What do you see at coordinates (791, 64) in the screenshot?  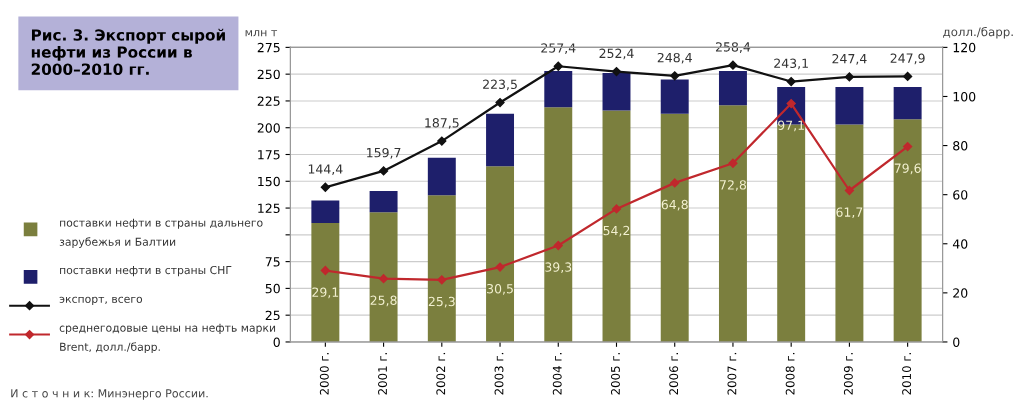 I see `data-label: 243,1` at bounding box center [791, 64].